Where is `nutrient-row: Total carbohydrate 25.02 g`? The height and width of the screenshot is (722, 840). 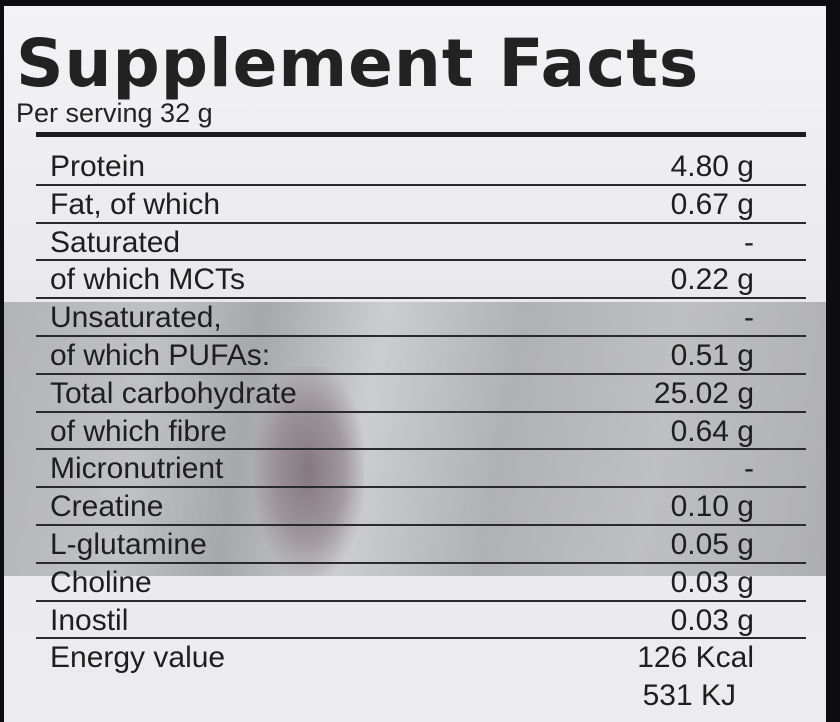
nutrient-row: Total carbohydrate 25.02 g is located at coordinates (421, 394).